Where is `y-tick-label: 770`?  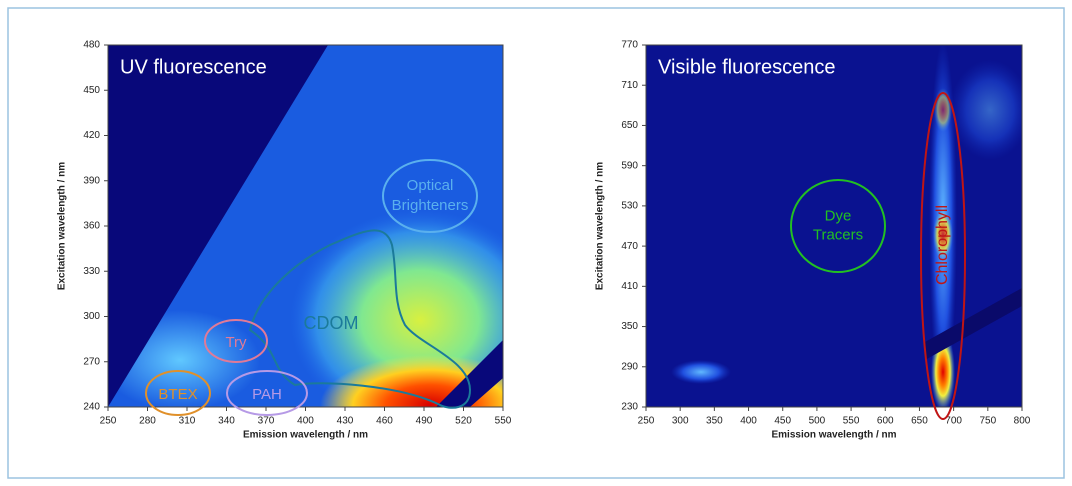
y-tick-label: 770 is located at coordinates (629, 45).